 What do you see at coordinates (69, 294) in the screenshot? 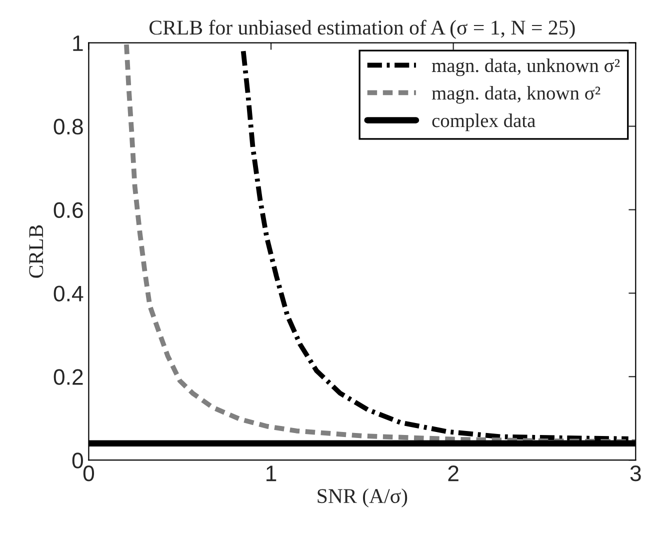
I see `y-tick-label: 0.4` at bounding box center [69, 294].